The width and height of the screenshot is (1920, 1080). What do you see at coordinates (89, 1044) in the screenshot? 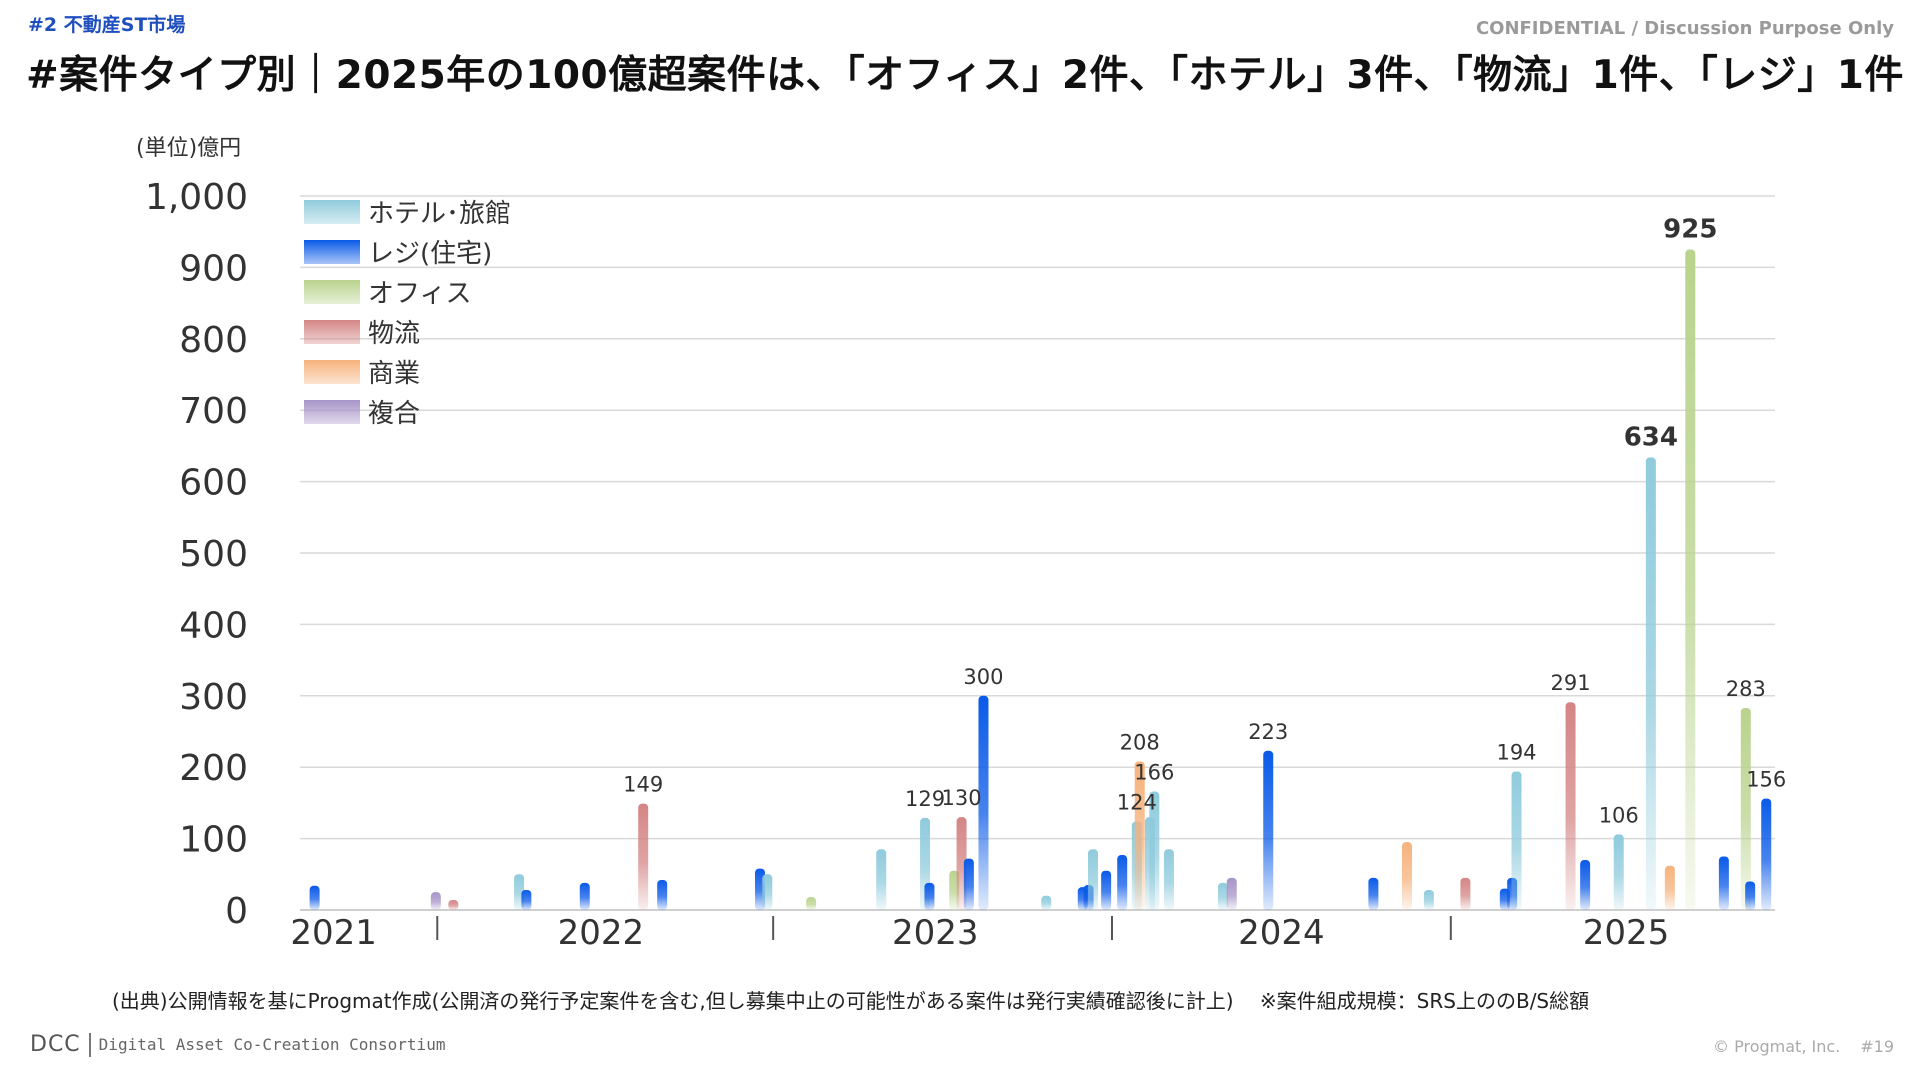
I see `footer-divider` at bounding box center [89, 1044].